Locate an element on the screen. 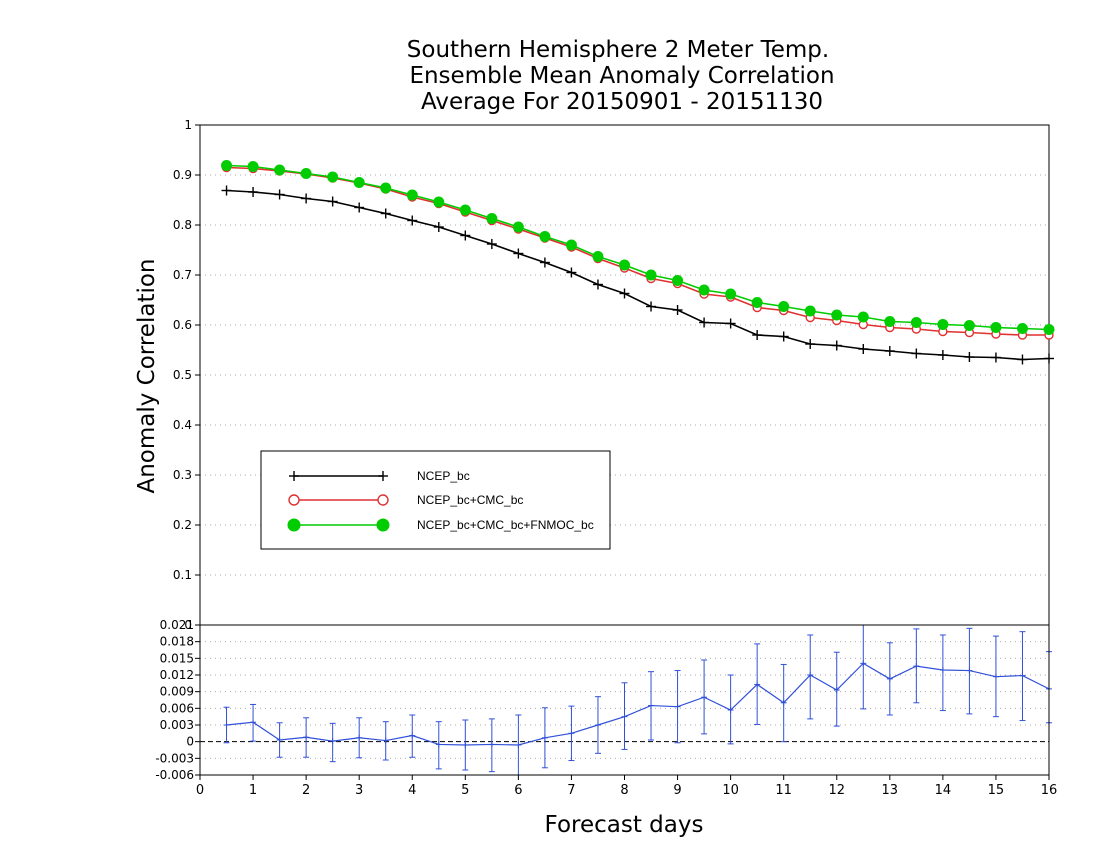  x-tick-label: 16 is located at coordinates (1049, 790).